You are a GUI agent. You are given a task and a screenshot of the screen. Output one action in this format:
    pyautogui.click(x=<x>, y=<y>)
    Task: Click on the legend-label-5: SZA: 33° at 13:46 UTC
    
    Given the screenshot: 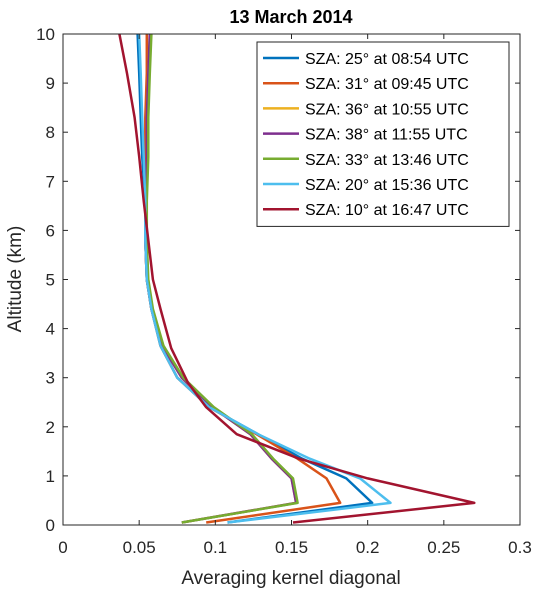 What is the action you would take?
    pyautogui.click(x=387, y=160)
    